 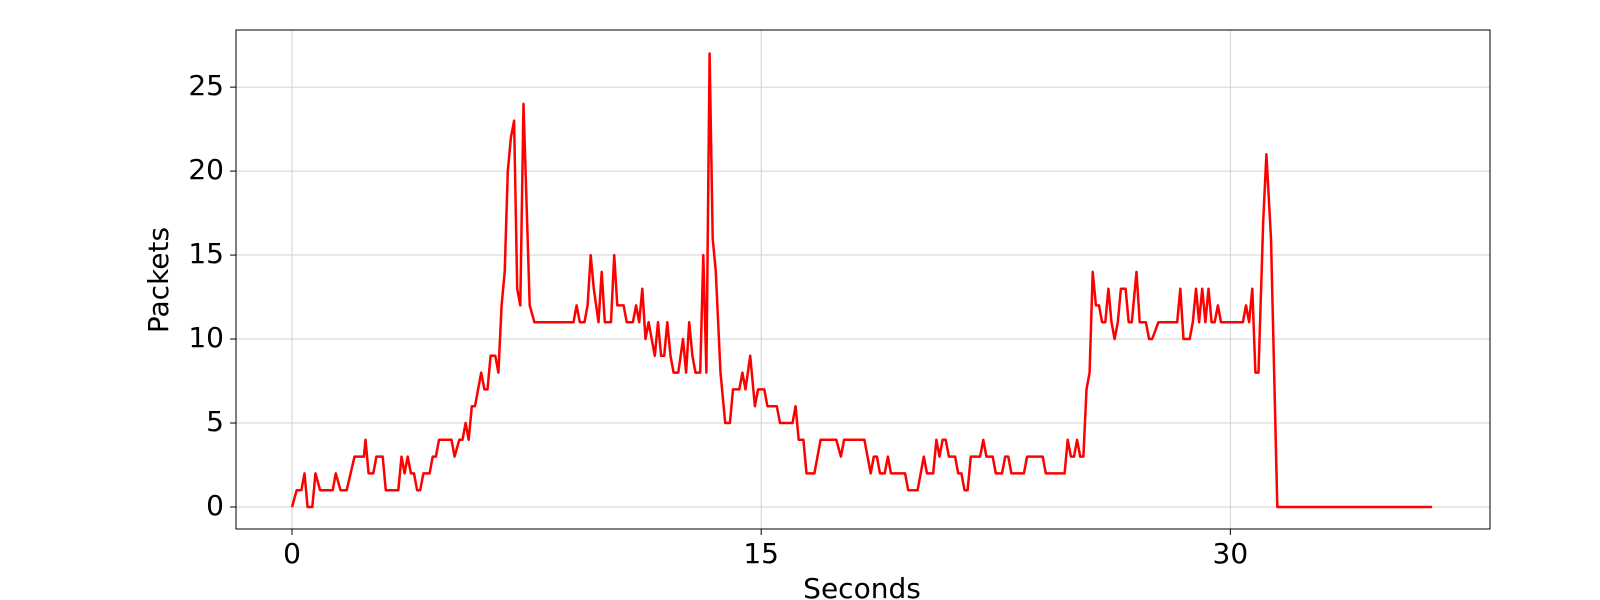 I want to click on x-tick-label: 15, so click(x=761, y=553).